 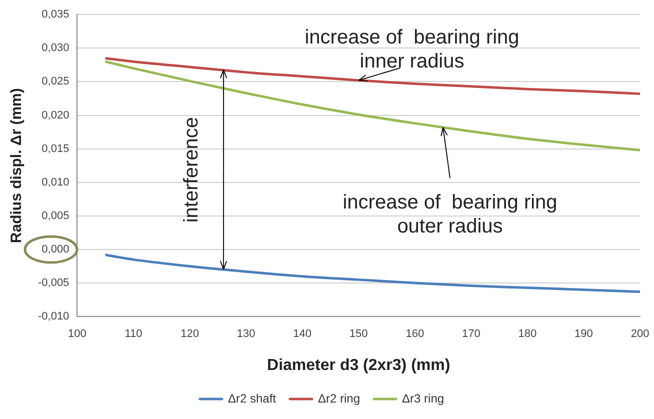 What do you see at coordinates (246, 334) in the screenshot?
I see `x-tick-label: 130` at bounding box center [246, 334].